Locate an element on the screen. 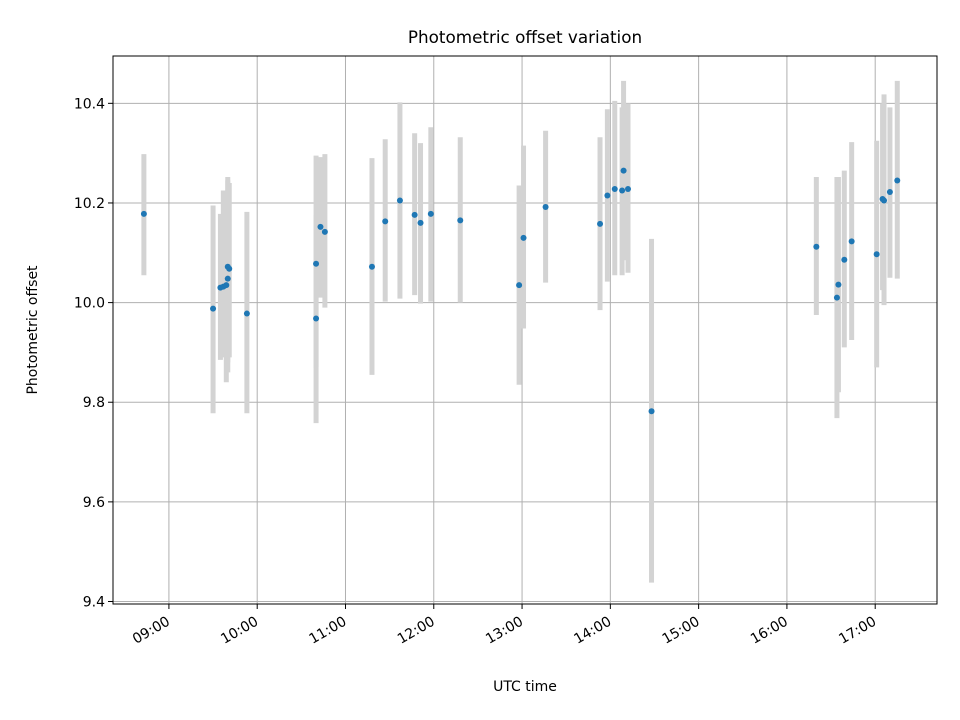  y-tick-label: 10.4 is located at coordinates (89, 104).